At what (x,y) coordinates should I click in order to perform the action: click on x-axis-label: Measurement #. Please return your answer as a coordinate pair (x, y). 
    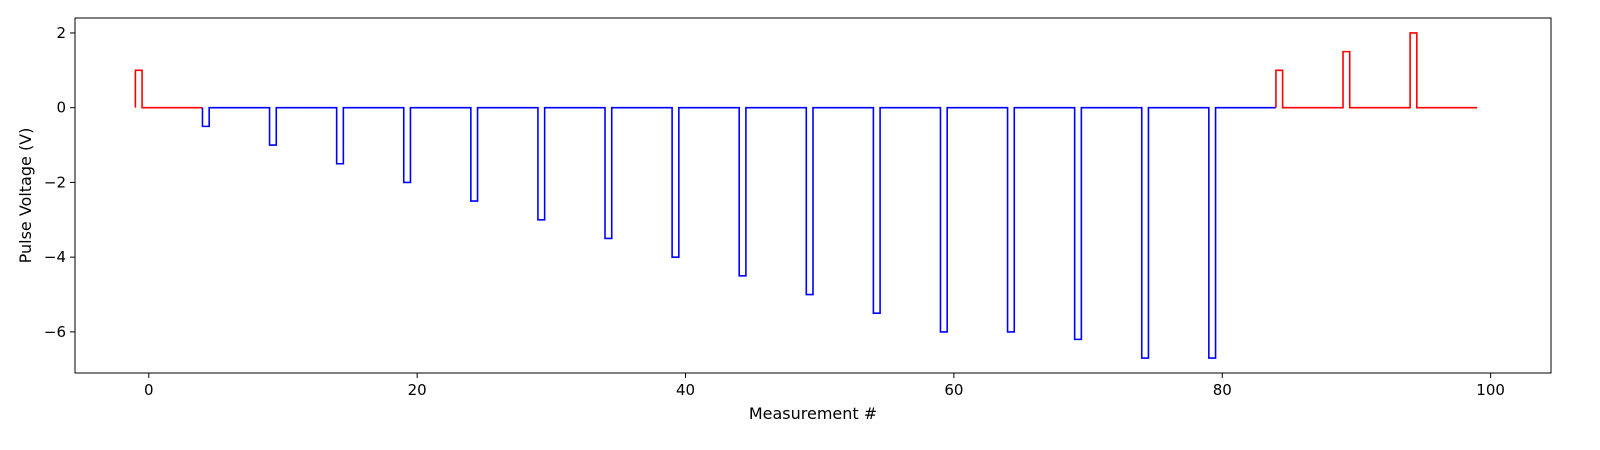
    Looking at the image, I should click on (813, 413).